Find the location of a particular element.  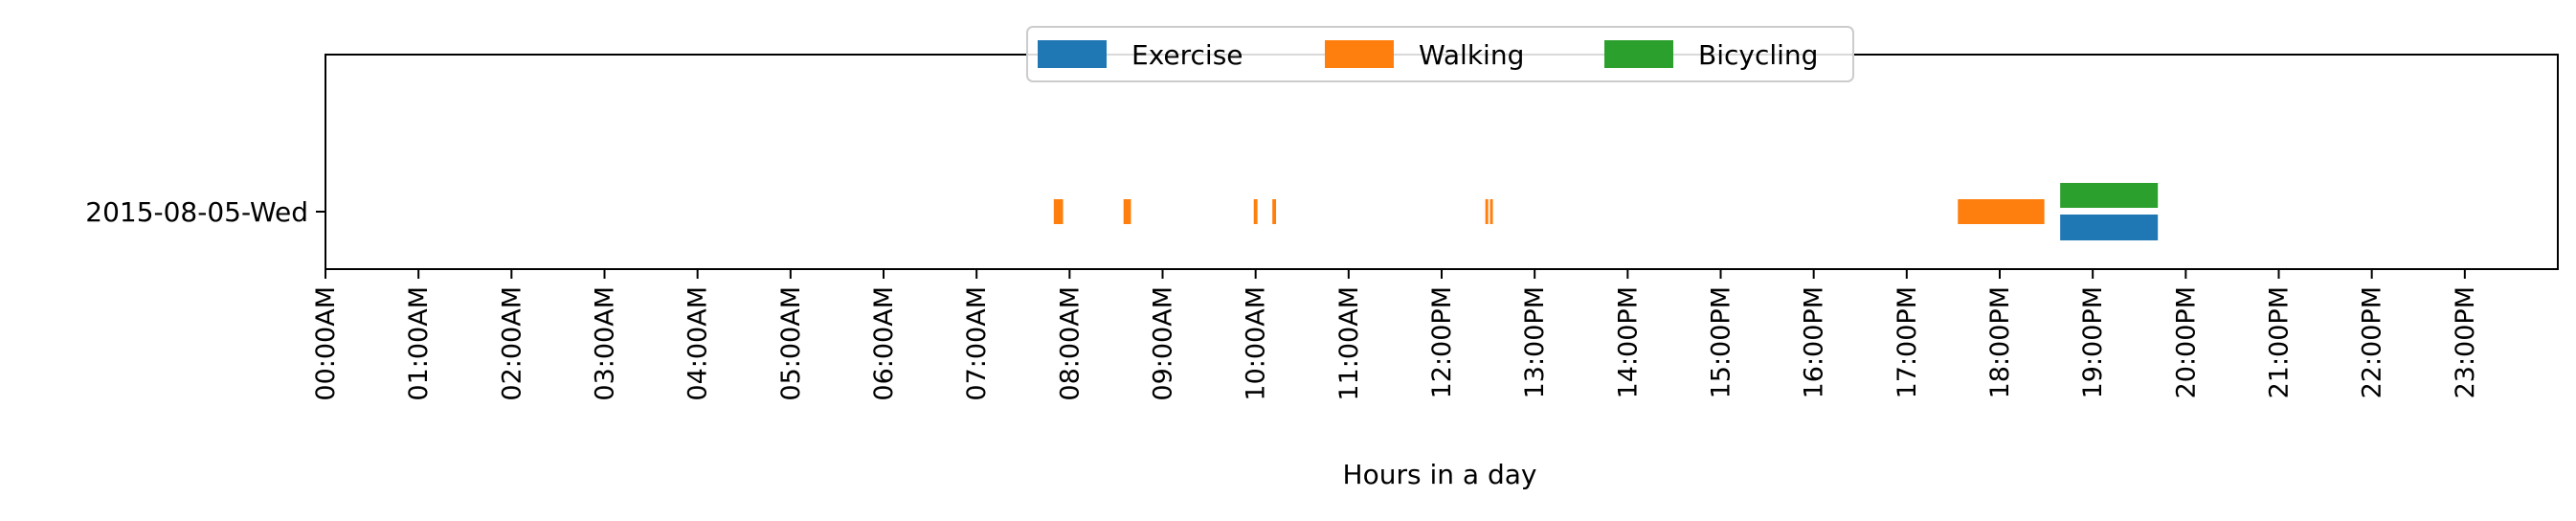

legend-label-exercise: Exercise is located at coordinates (1187, 55).